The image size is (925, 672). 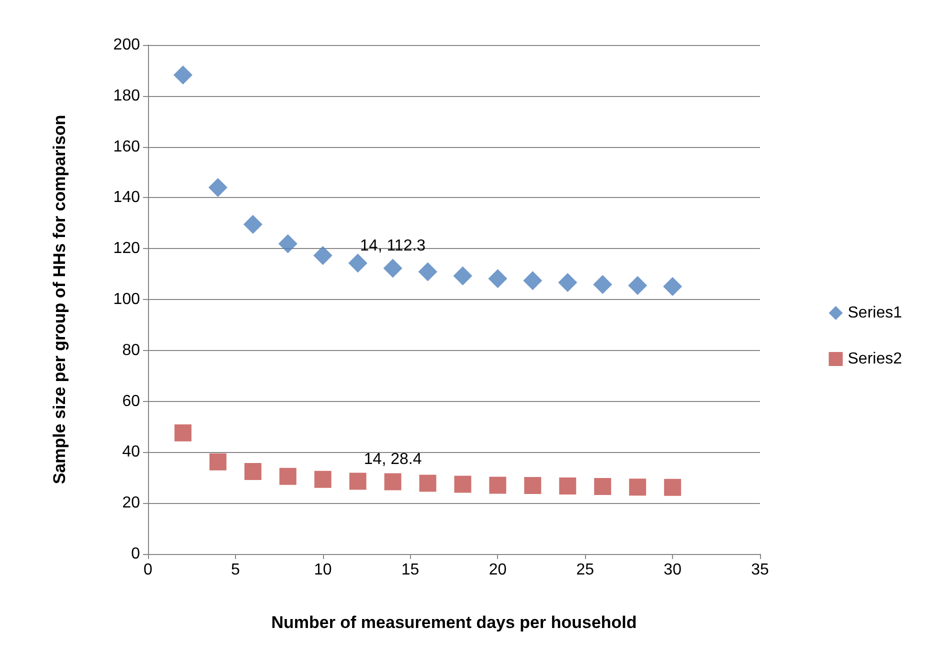 I want to click on legend-label: Series1, so click(x=875, y=313).